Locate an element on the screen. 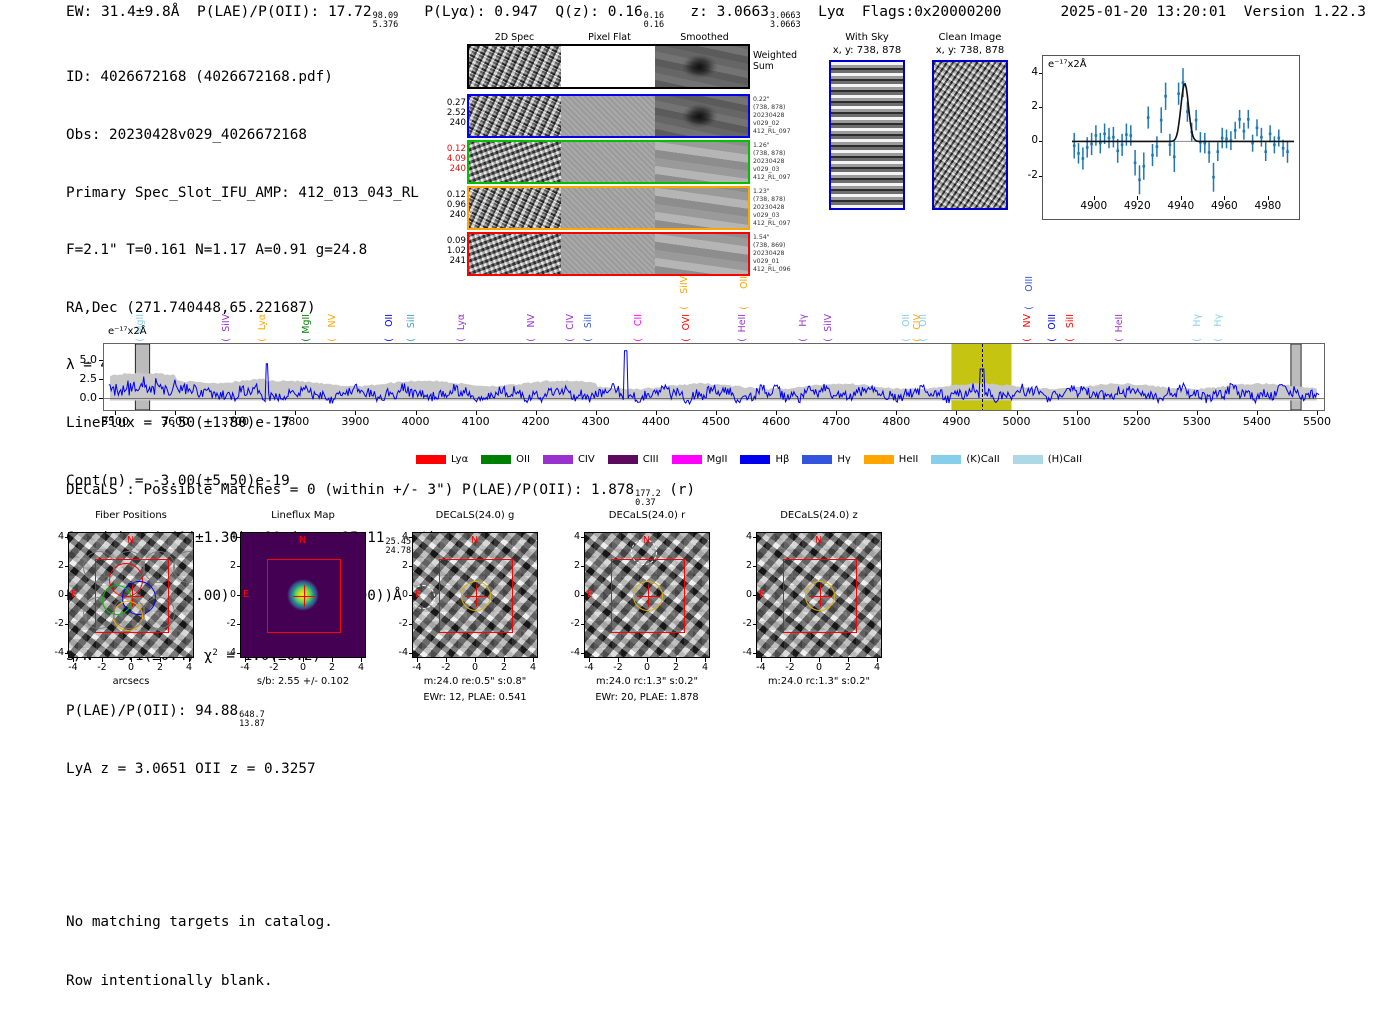 This screenshot has height=1011, width=1400. x-tick-label: 4980 is located at coordinates (1268, 206).